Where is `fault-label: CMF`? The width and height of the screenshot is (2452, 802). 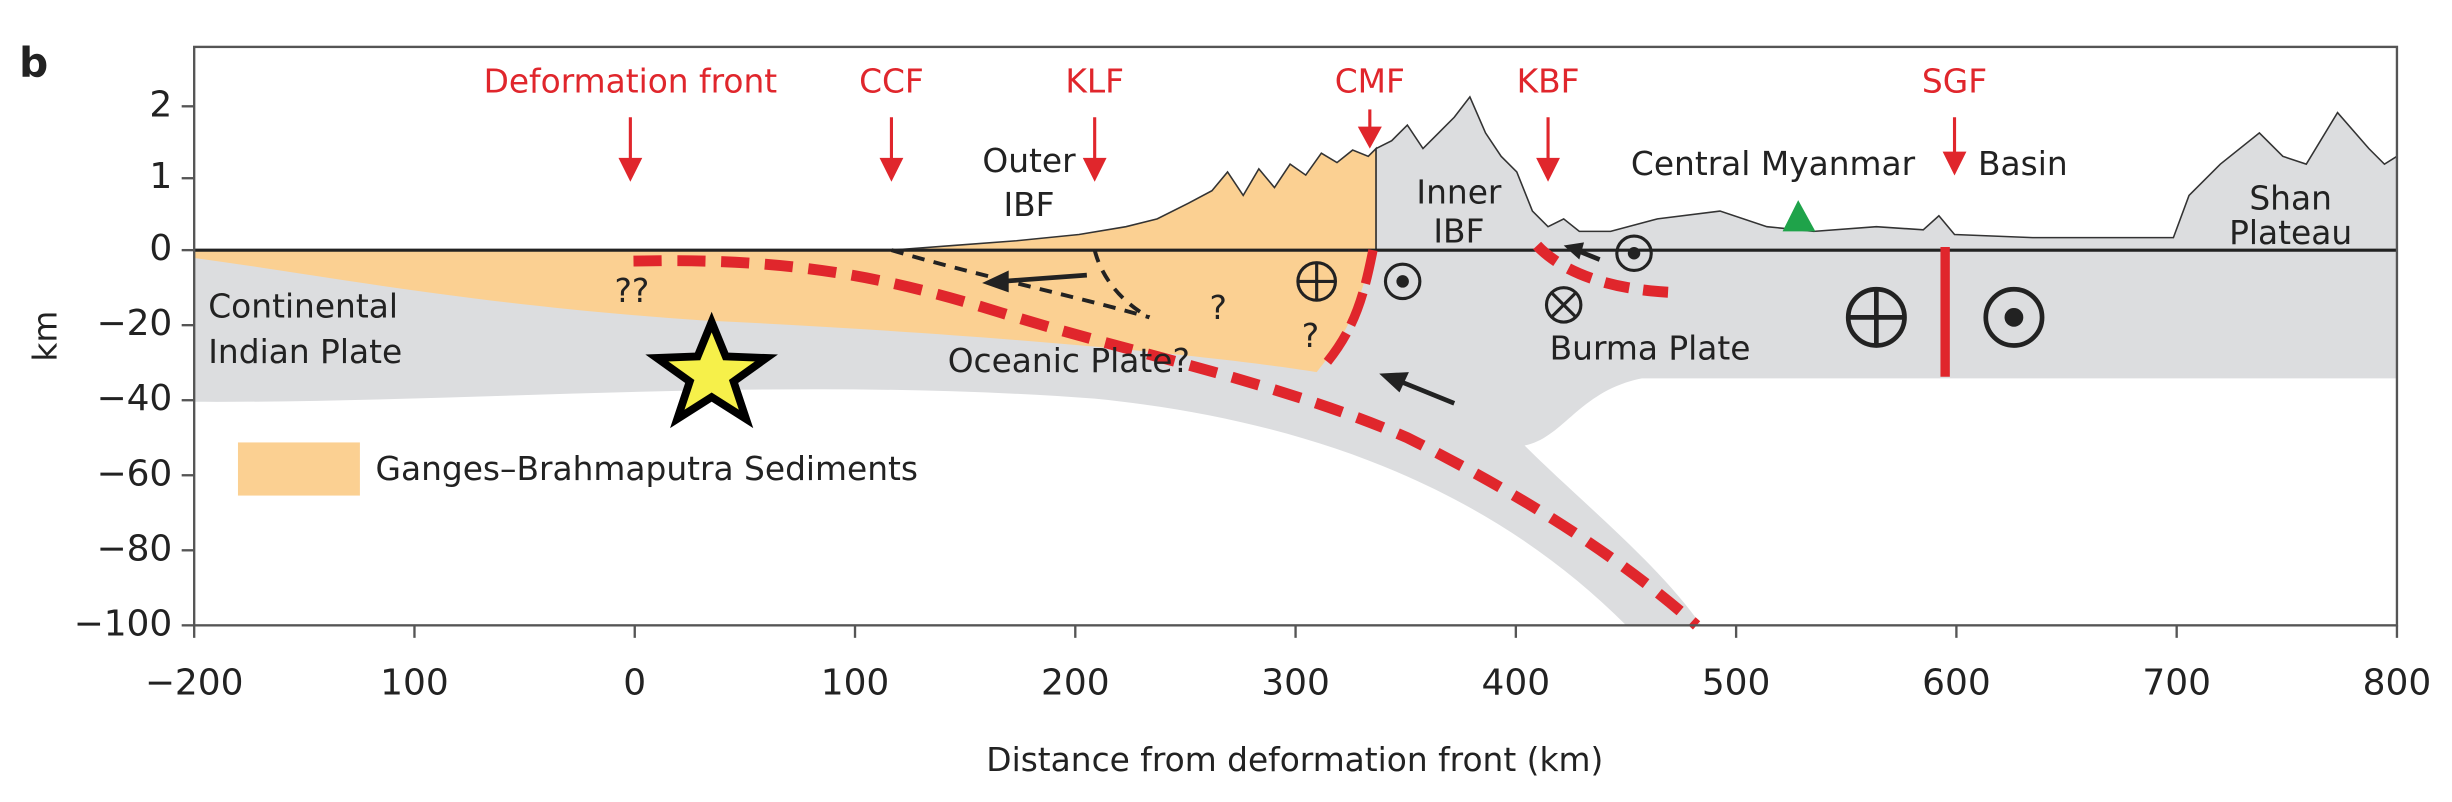
fault-label: CMF is located at coordinates (1370, 81).